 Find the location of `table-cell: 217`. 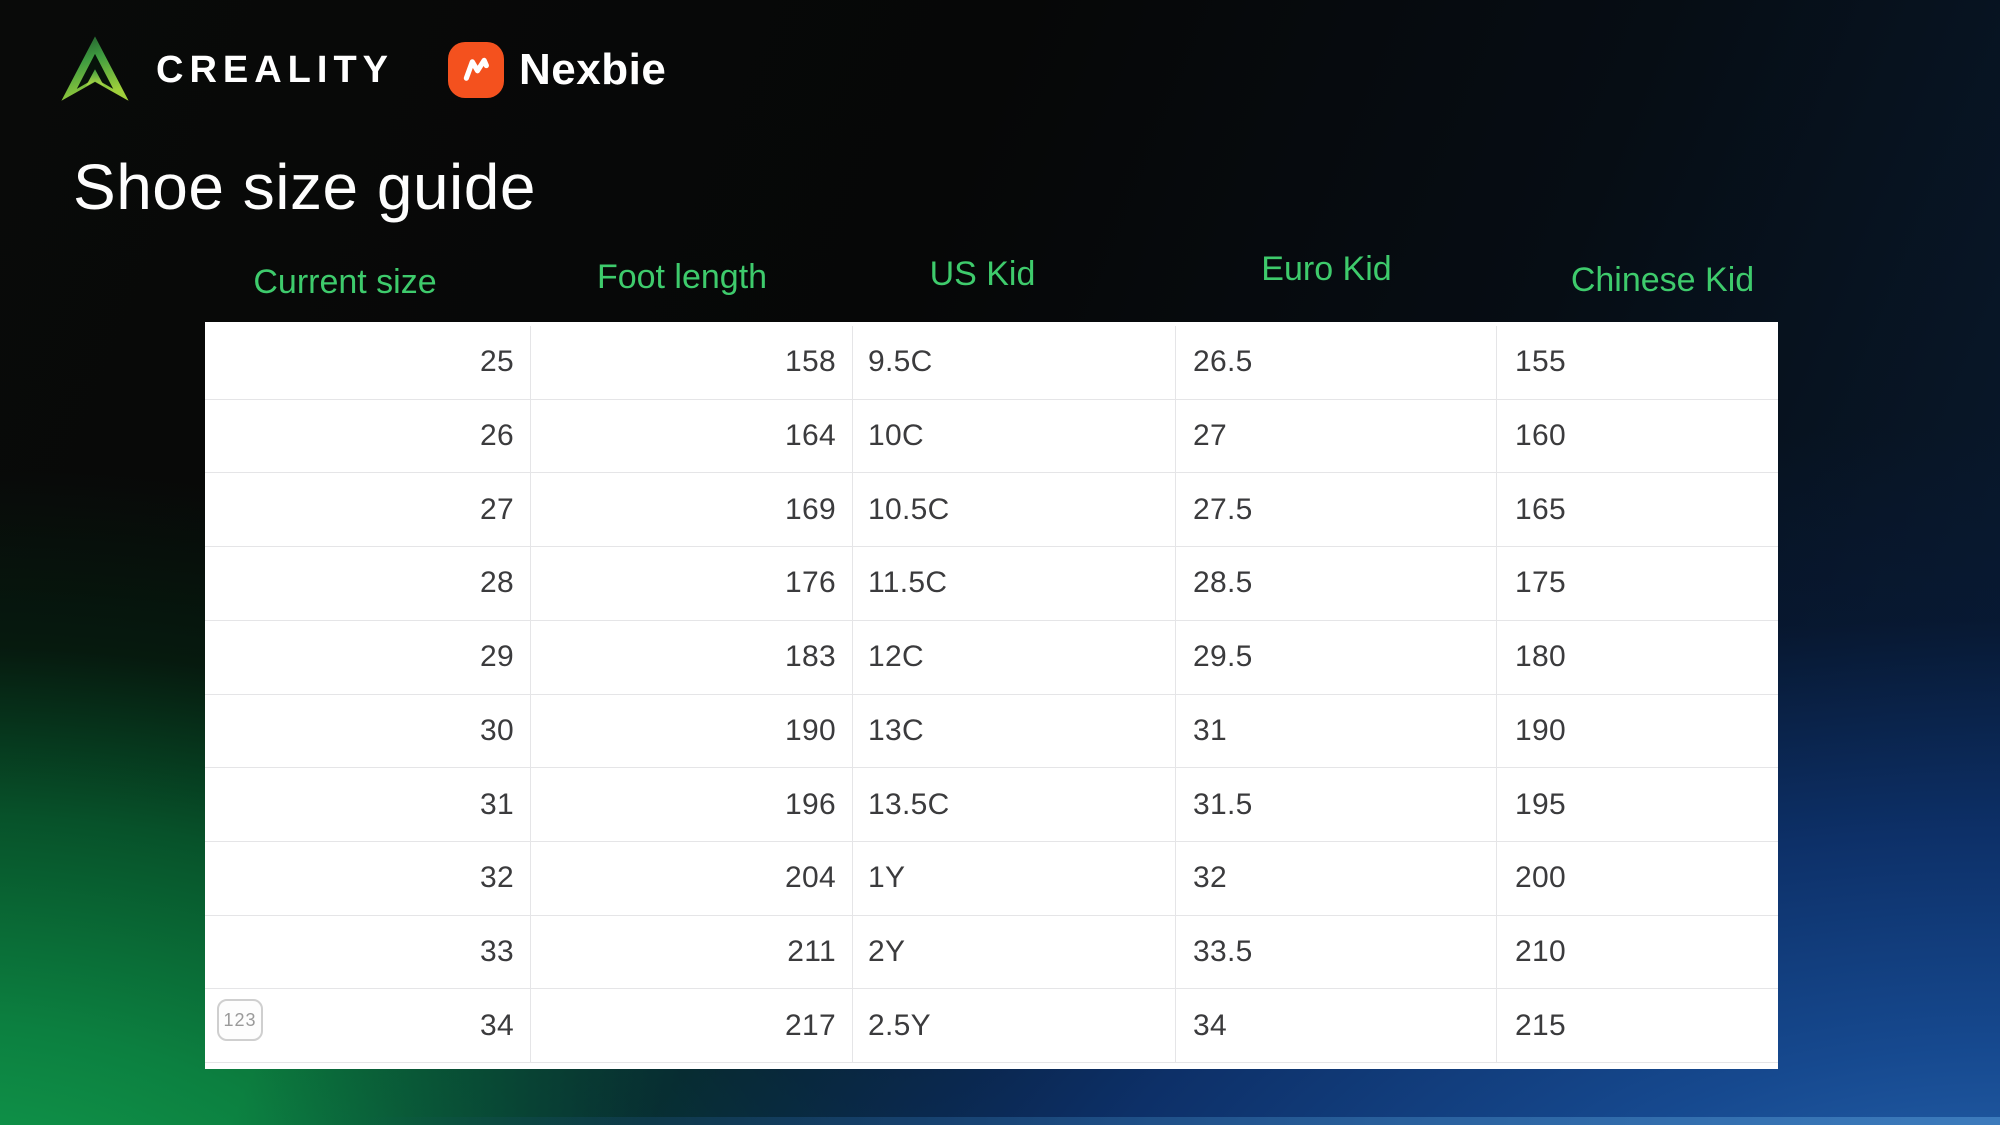

table-cell: 217 is located at coordinates (692, 1026).